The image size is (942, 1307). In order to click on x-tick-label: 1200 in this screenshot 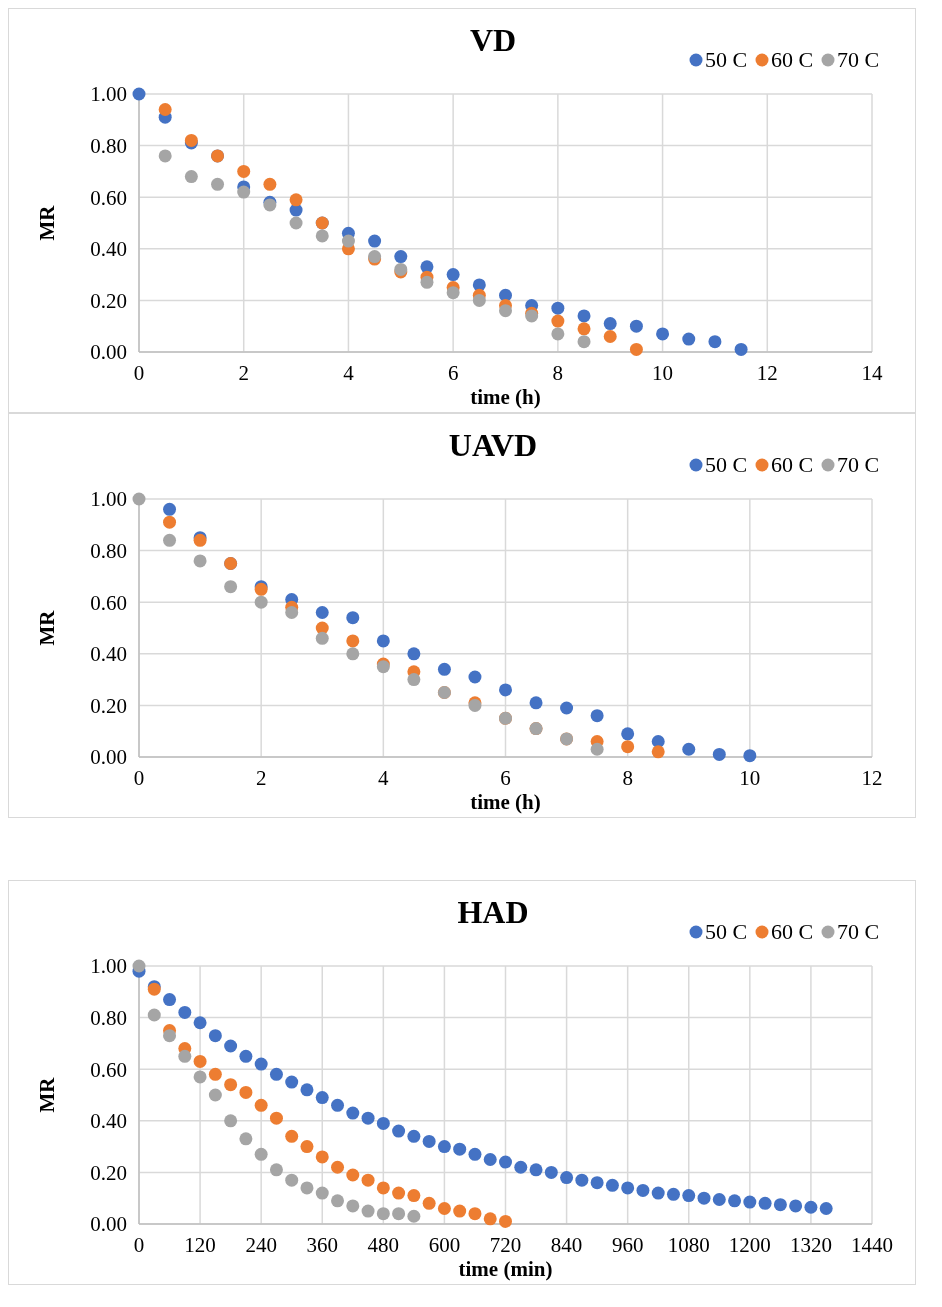, I will do `click(749, 1245)`.